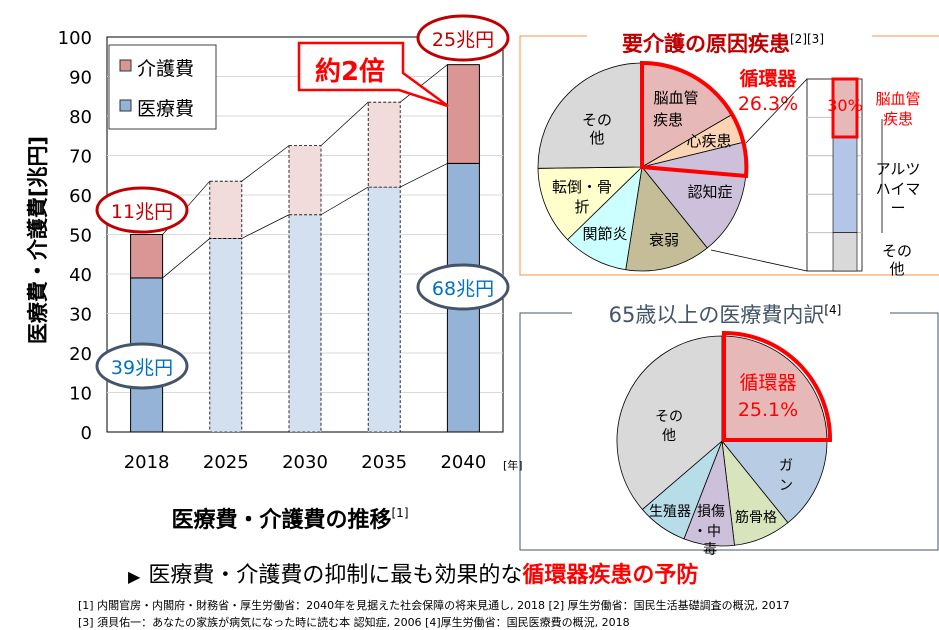 The image size is (939, 630). What do you see at coordinates (708, 141) in the screenshot?
I see `pie1-label-heart: 心疾患` at bounding box center [708, 141].